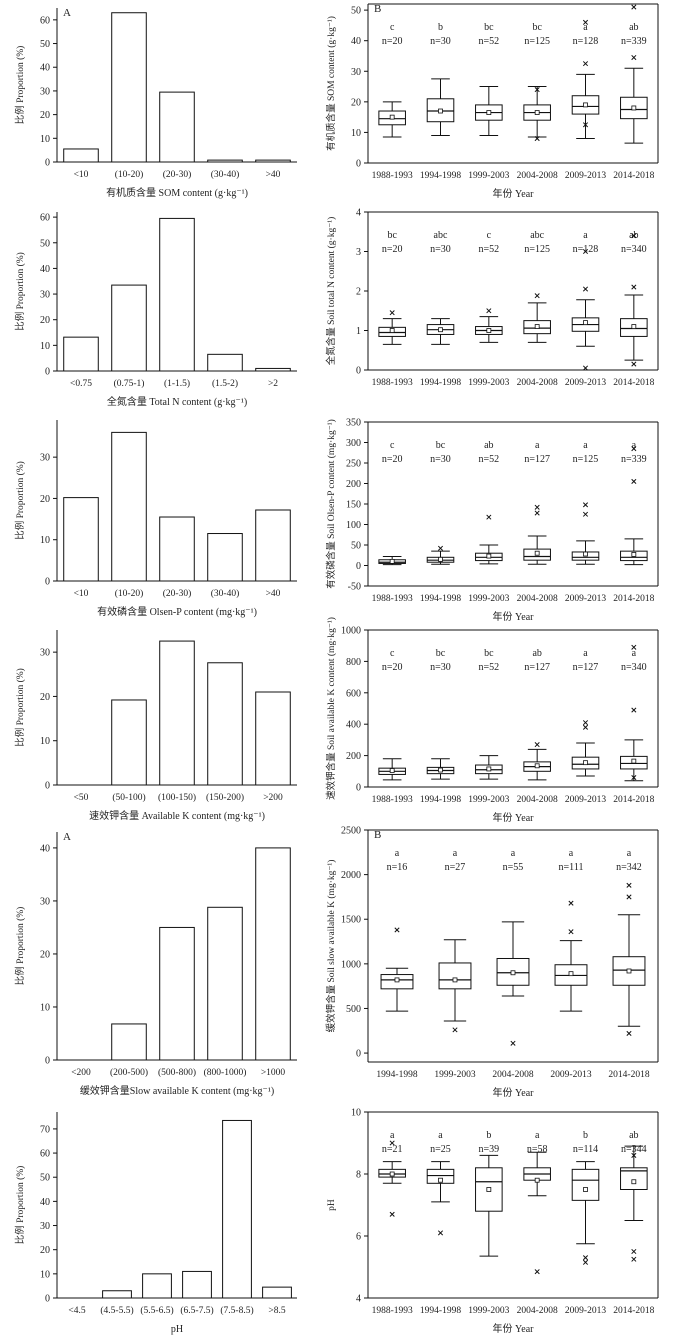 The width and height of the screenshot is (700, 1336). Describe the element at coordinates (45, 243) in the screenshot. I see `panel-3-y-tick-label: 50` at that location.